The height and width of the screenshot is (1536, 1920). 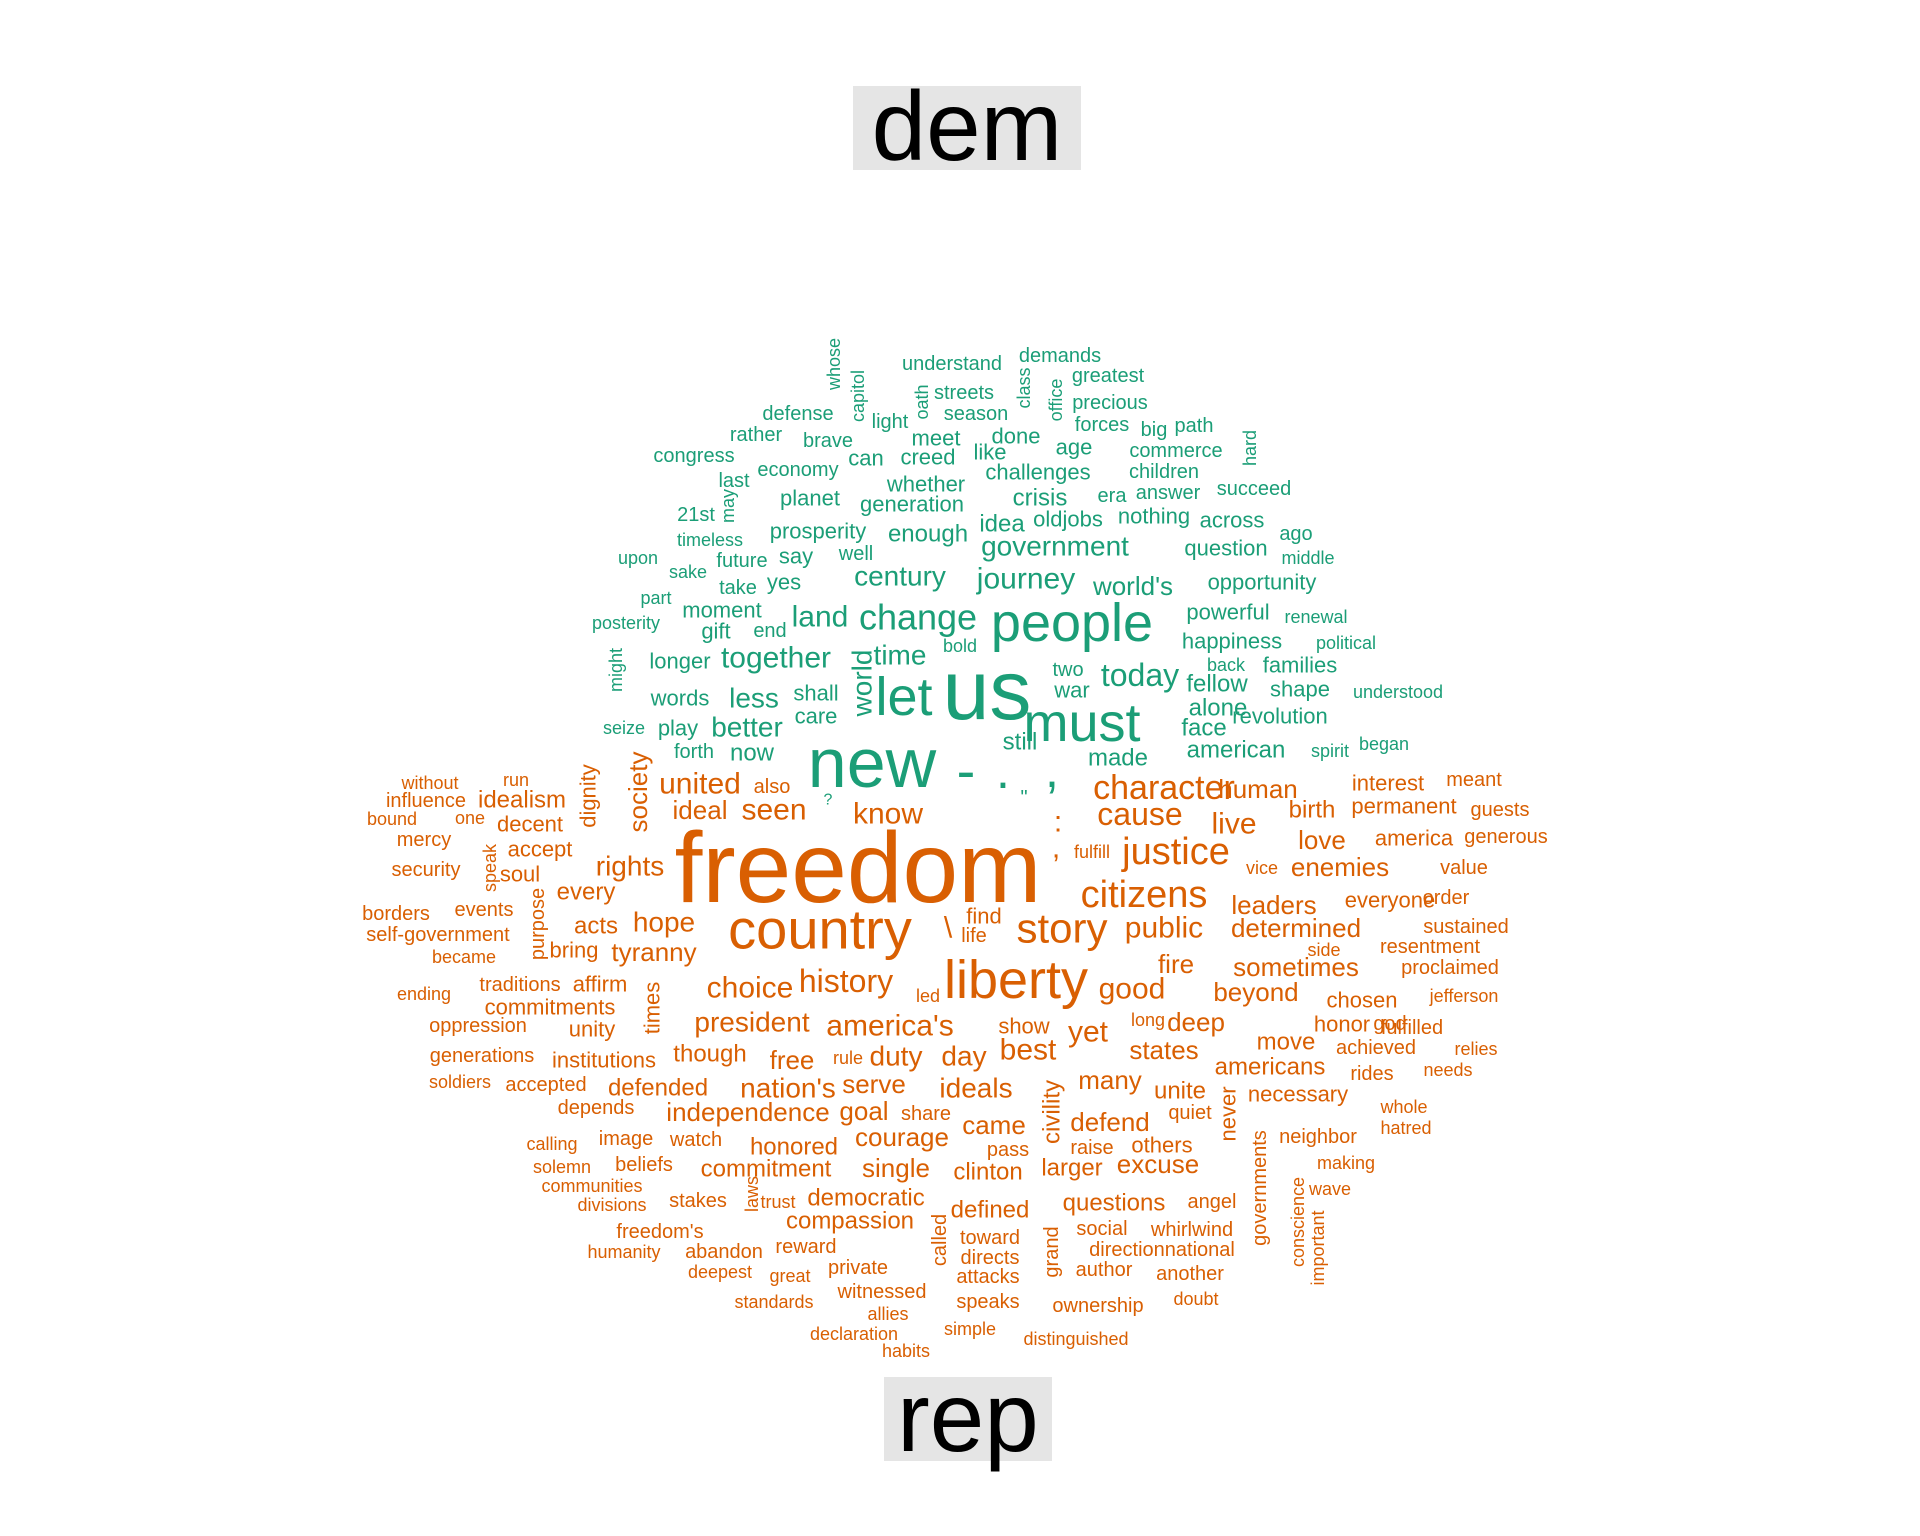 What do you see at coordinates (1055, 546) in the screenshot?
I see `word-dem-16: government` at bounding box center [1055, 546].